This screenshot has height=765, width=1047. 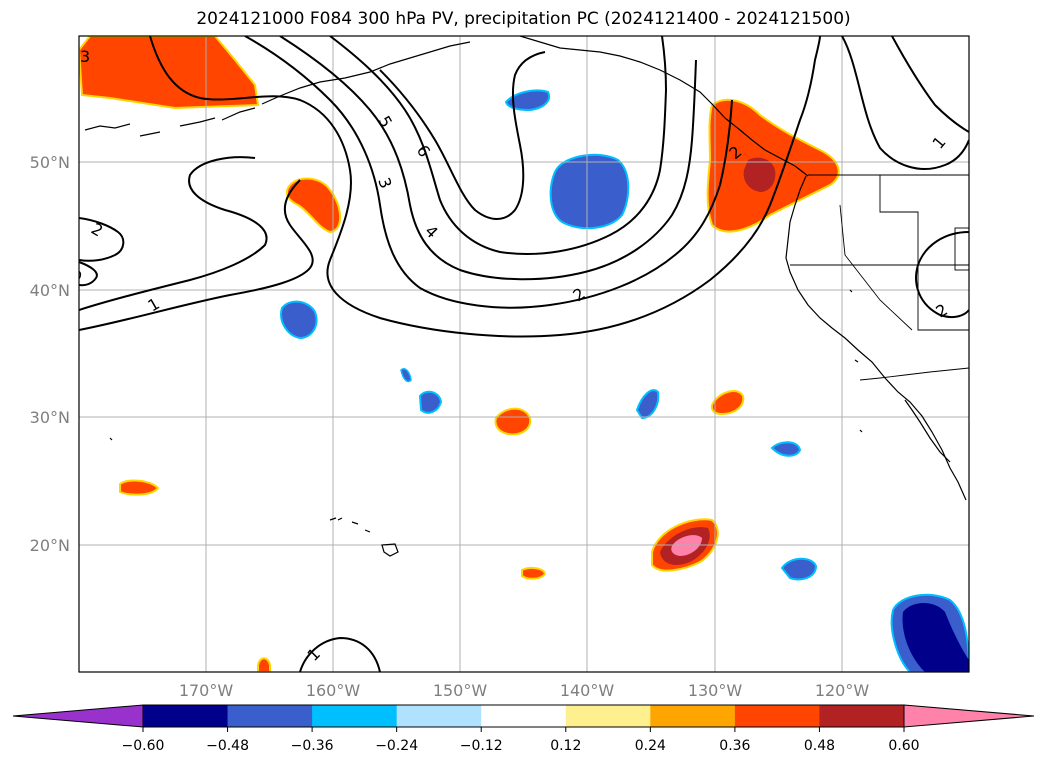 What do you see at coordinates (50, 354) in the screenshot?
I see `latitude-labels: 50°N 40°N 30°N 20°N` at bounding box center [50, 354].